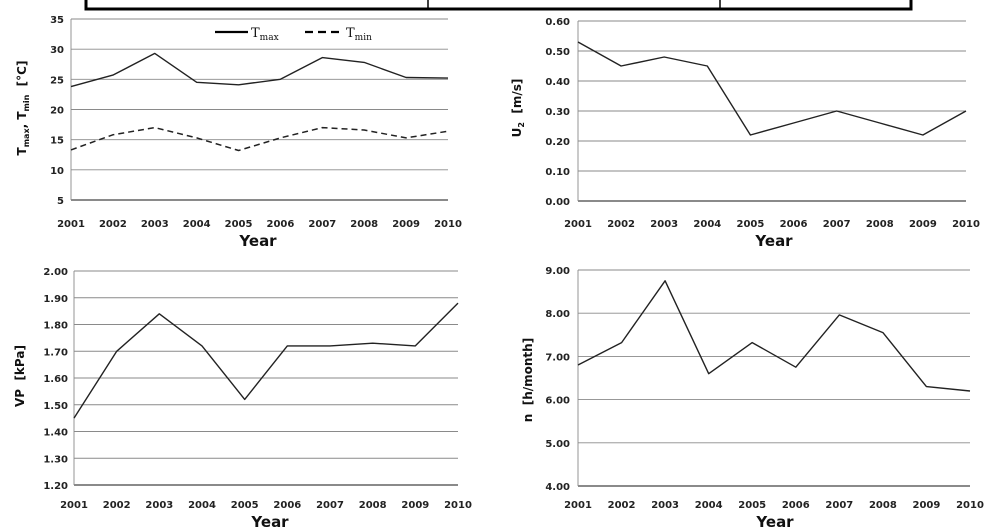 This screenshot has height=529, width=985. Describe the element at coordinates (557, 314) in the screenshot. I see `y-tick-label: 8.00` at that location.